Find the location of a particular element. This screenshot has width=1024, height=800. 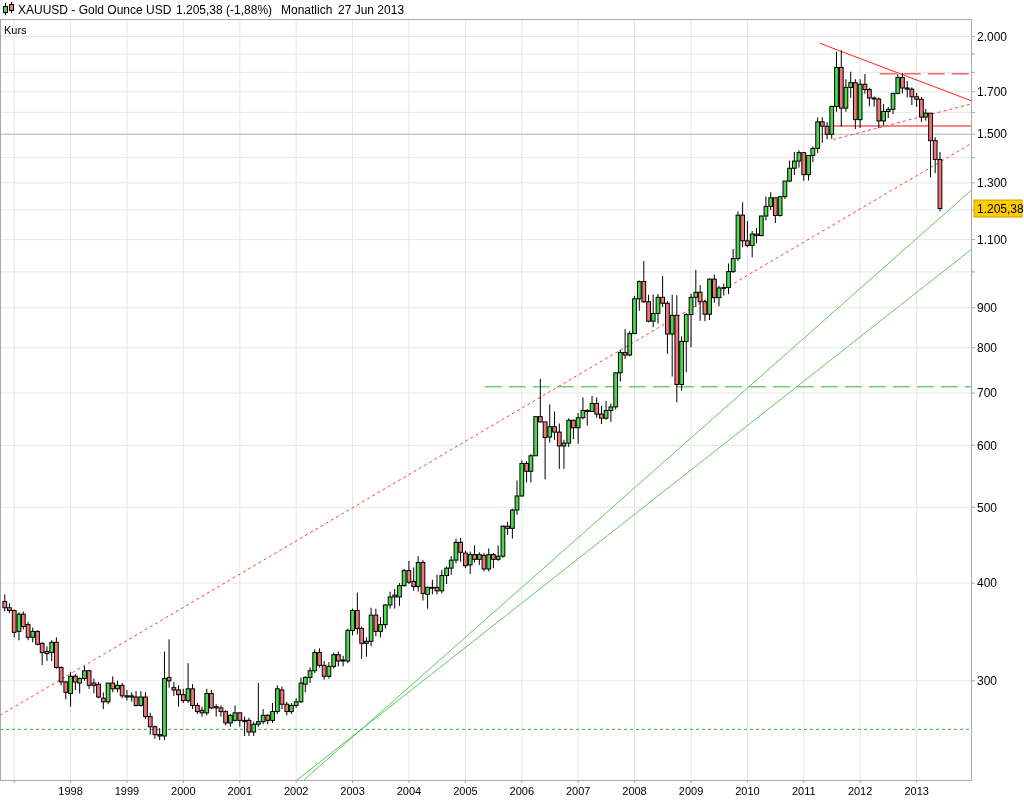

chart-subtitle: 1.205,38 (-1,88%) is located at coordinates (224, 10).